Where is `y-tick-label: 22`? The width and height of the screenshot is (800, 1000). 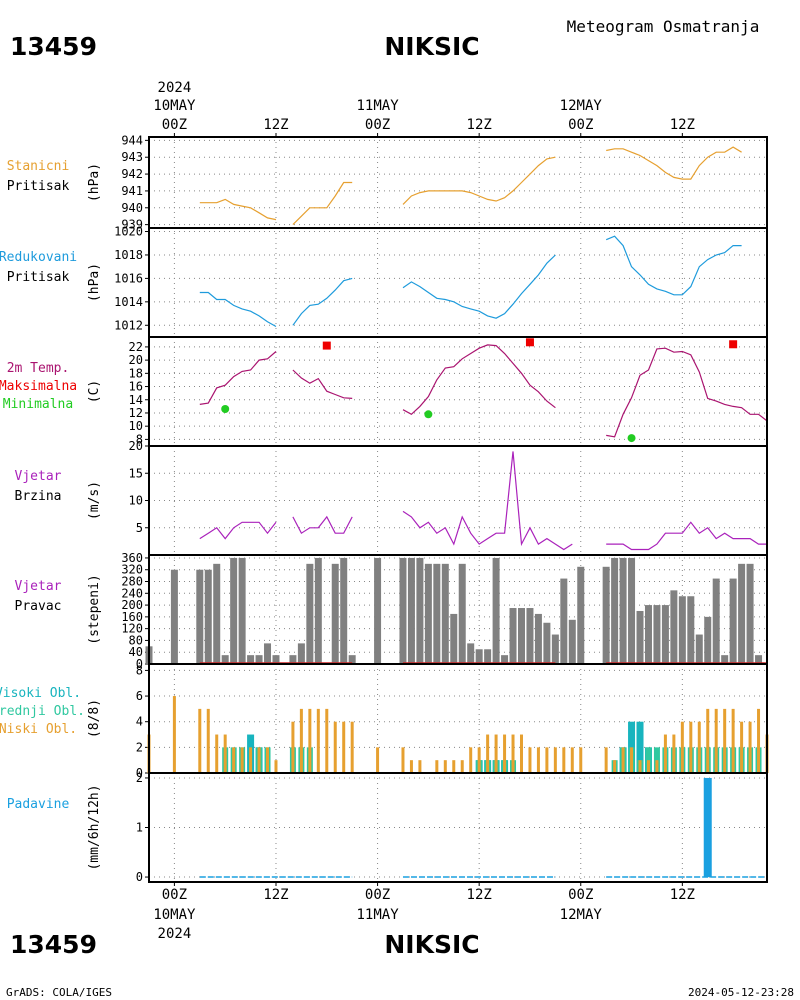
y-tick-label: 22 is located at coordinates (136, 347).